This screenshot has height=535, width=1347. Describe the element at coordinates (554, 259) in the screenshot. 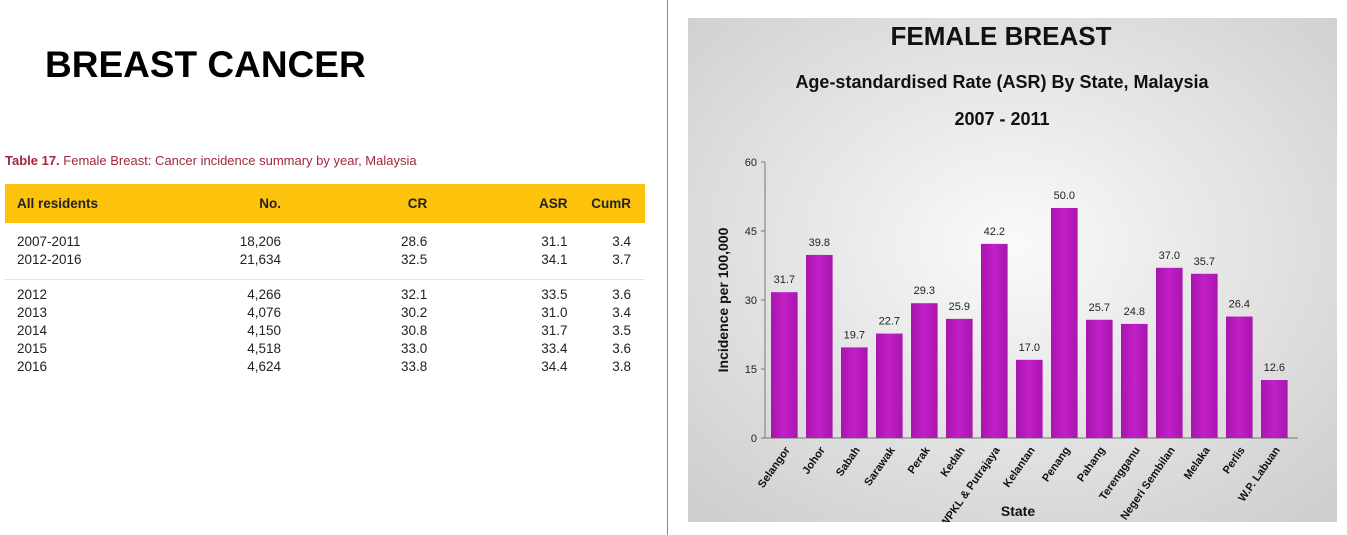

I see `cell-asr: 34.1` at that location.